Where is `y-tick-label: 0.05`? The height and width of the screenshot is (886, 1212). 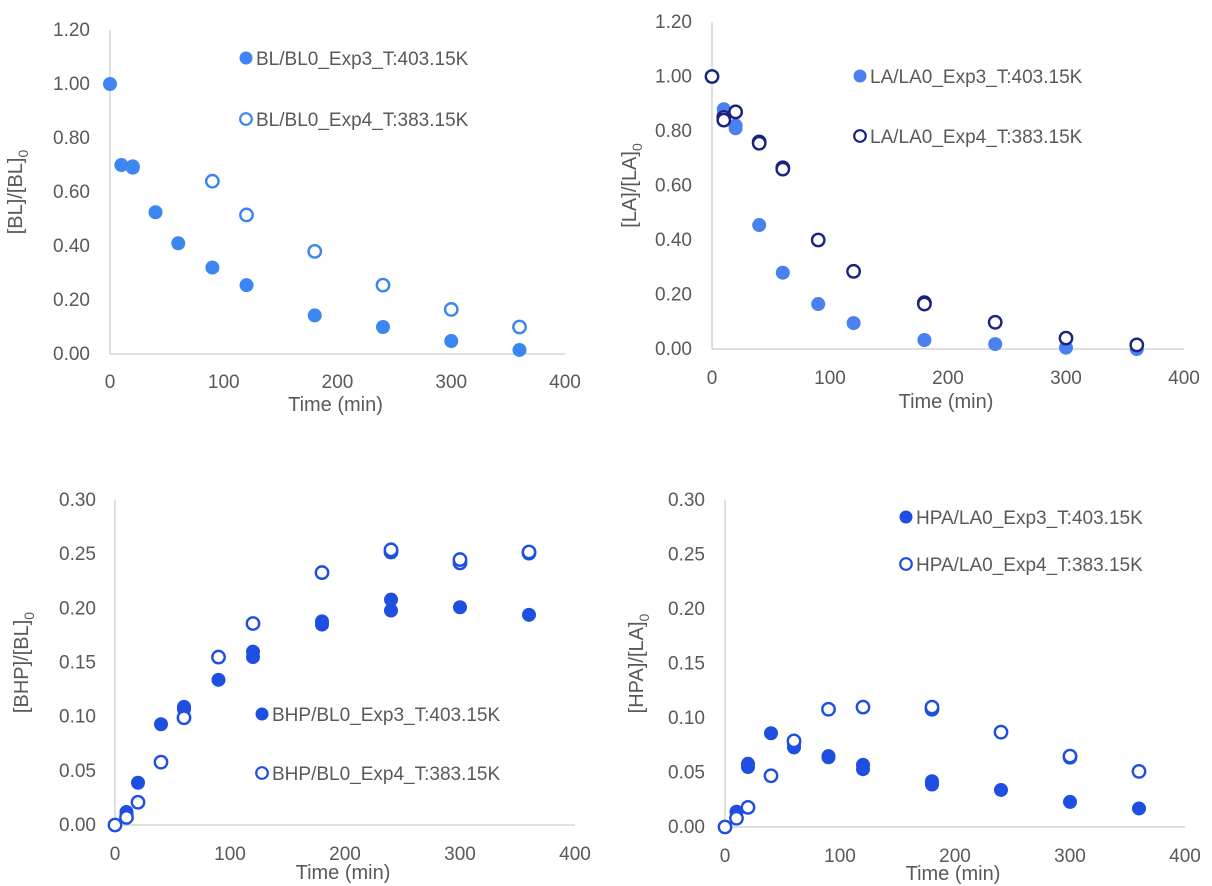 y-tick-label: 0.05 is located at coordinates (686, 773).